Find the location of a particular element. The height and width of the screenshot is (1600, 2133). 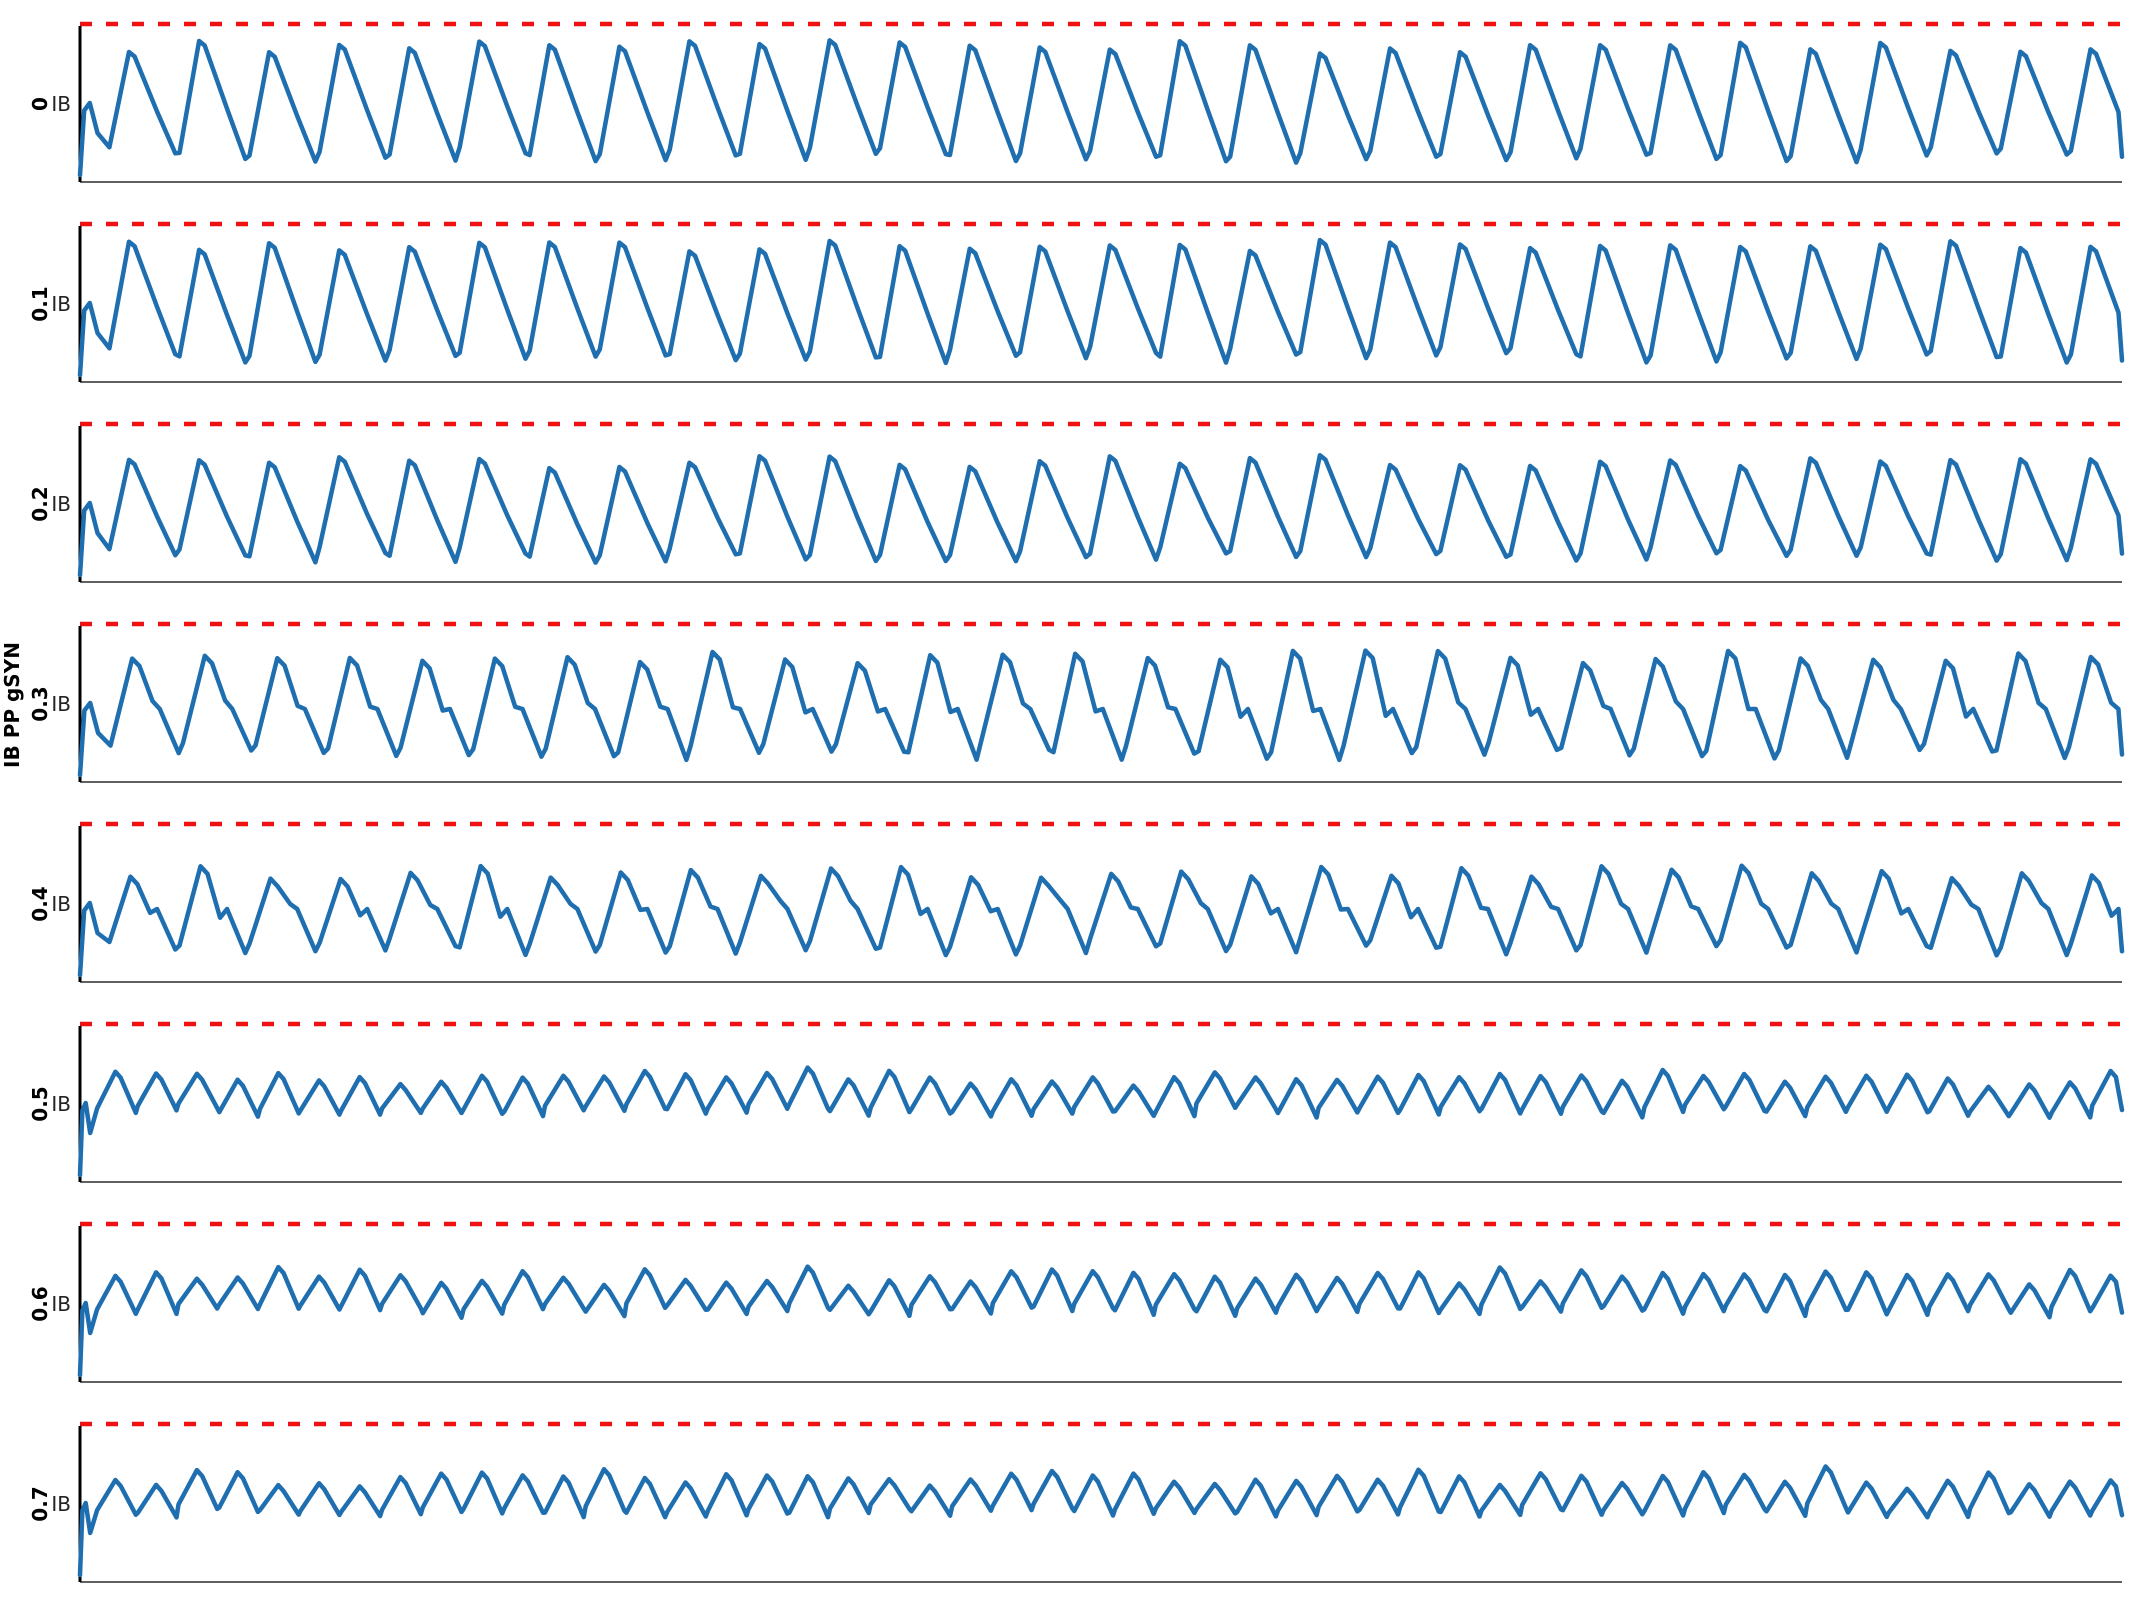

panel-0.7: IB0.7 is located at coordinates (1076, 1502).